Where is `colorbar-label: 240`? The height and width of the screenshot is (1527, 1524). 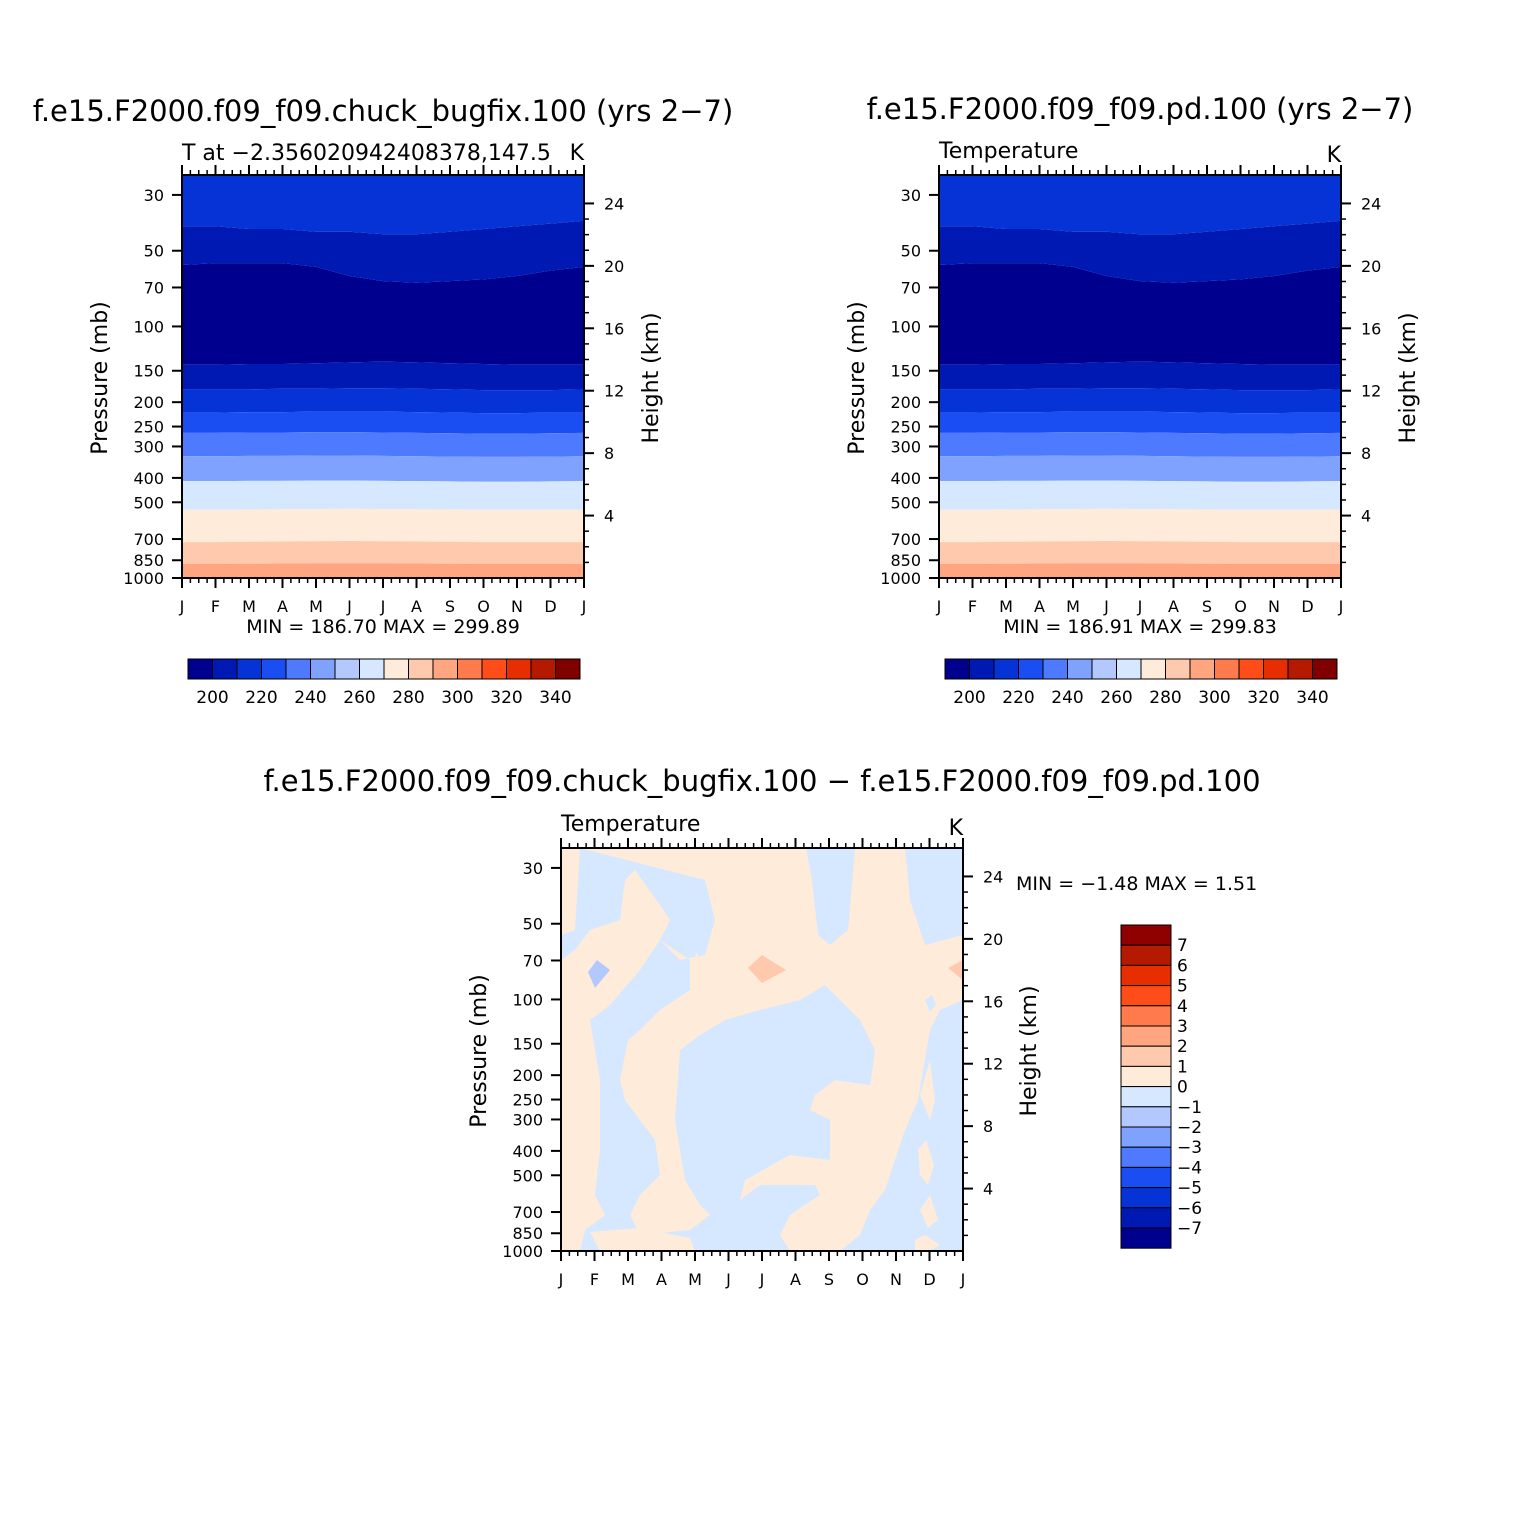
colorbar-label: 240 is located at coordinates (1067, 698).